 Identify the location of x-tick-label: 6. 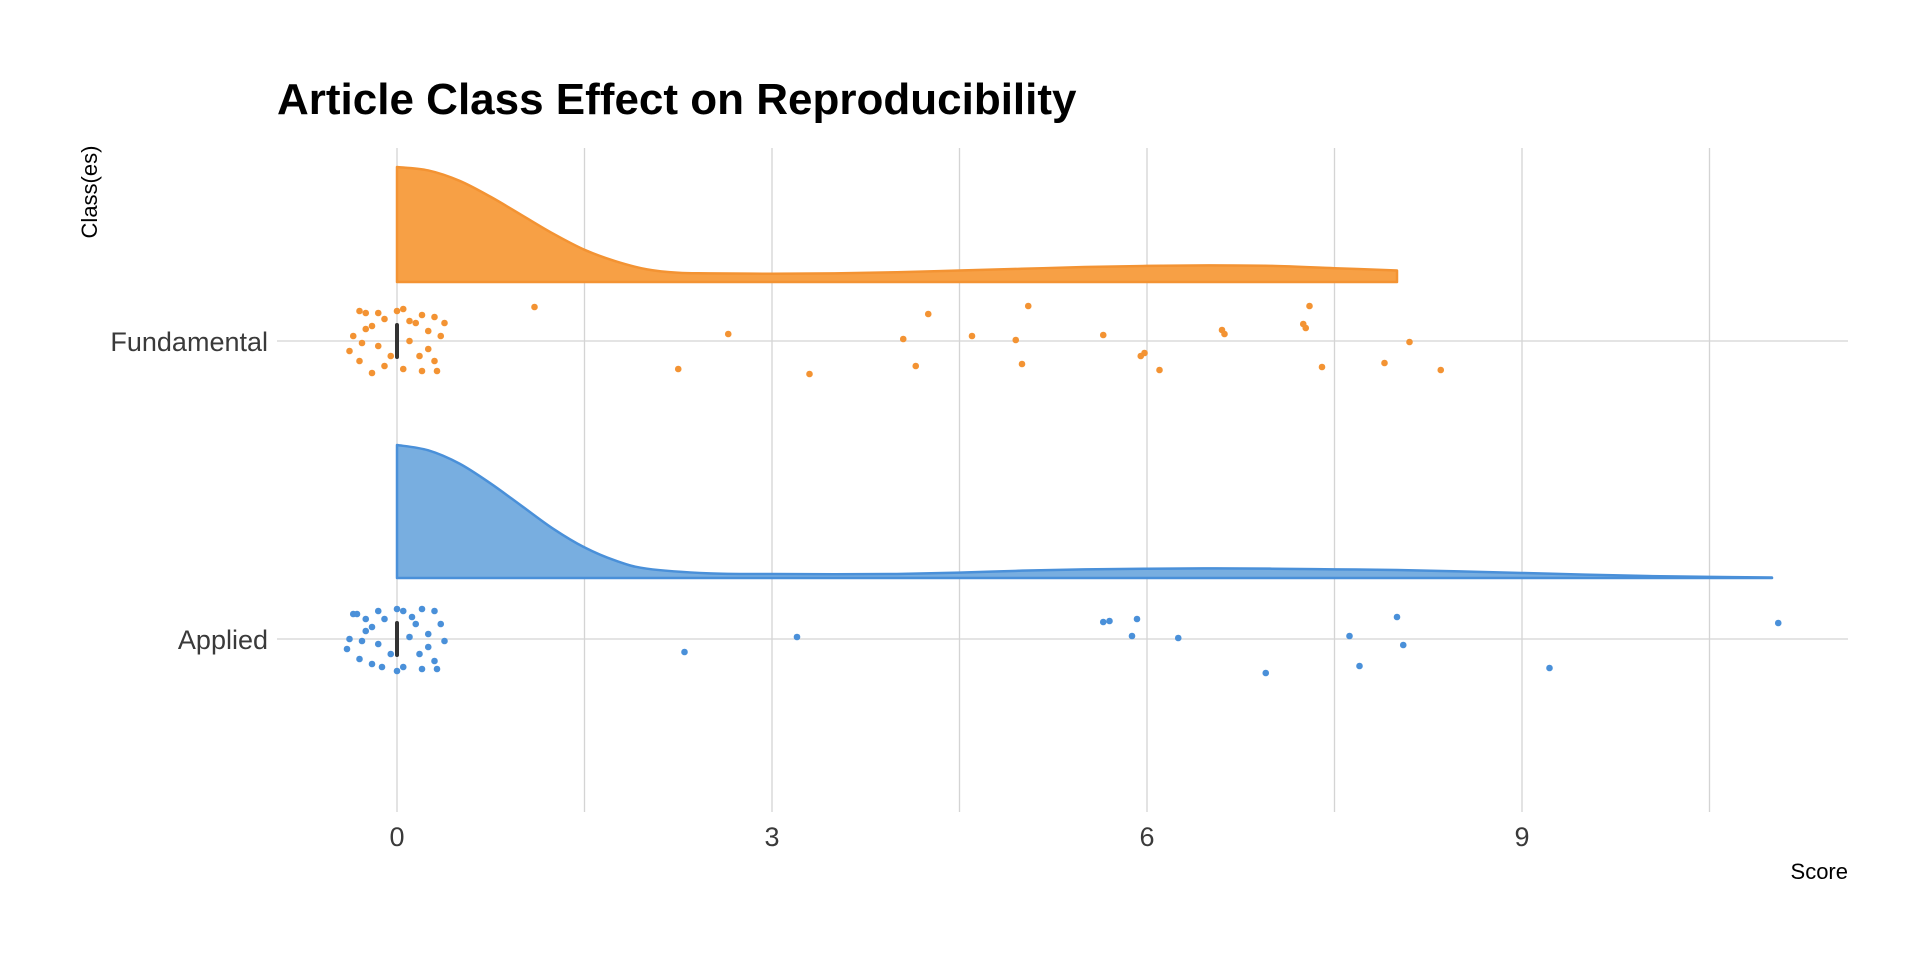
(1146, 837).